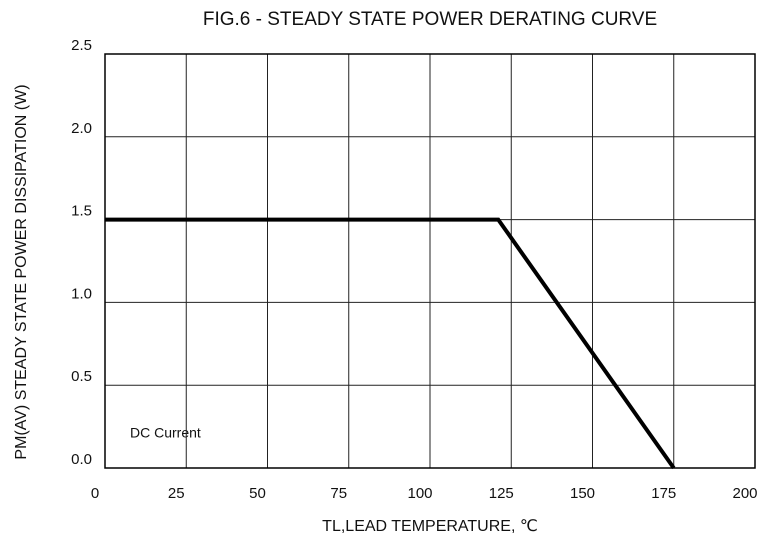 The width and height of the screenshot is (775, 541). Describe the element at coordinates (744, 493) in the screenshot. I see `x-tick-label: 200` at that location.